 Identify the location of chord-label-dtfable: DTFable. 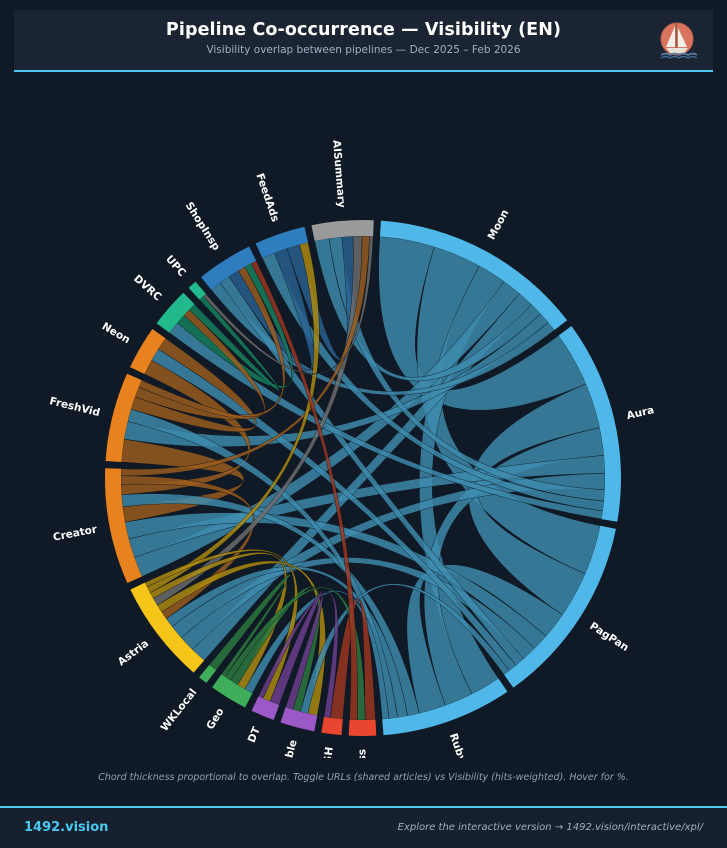
(288, 748).